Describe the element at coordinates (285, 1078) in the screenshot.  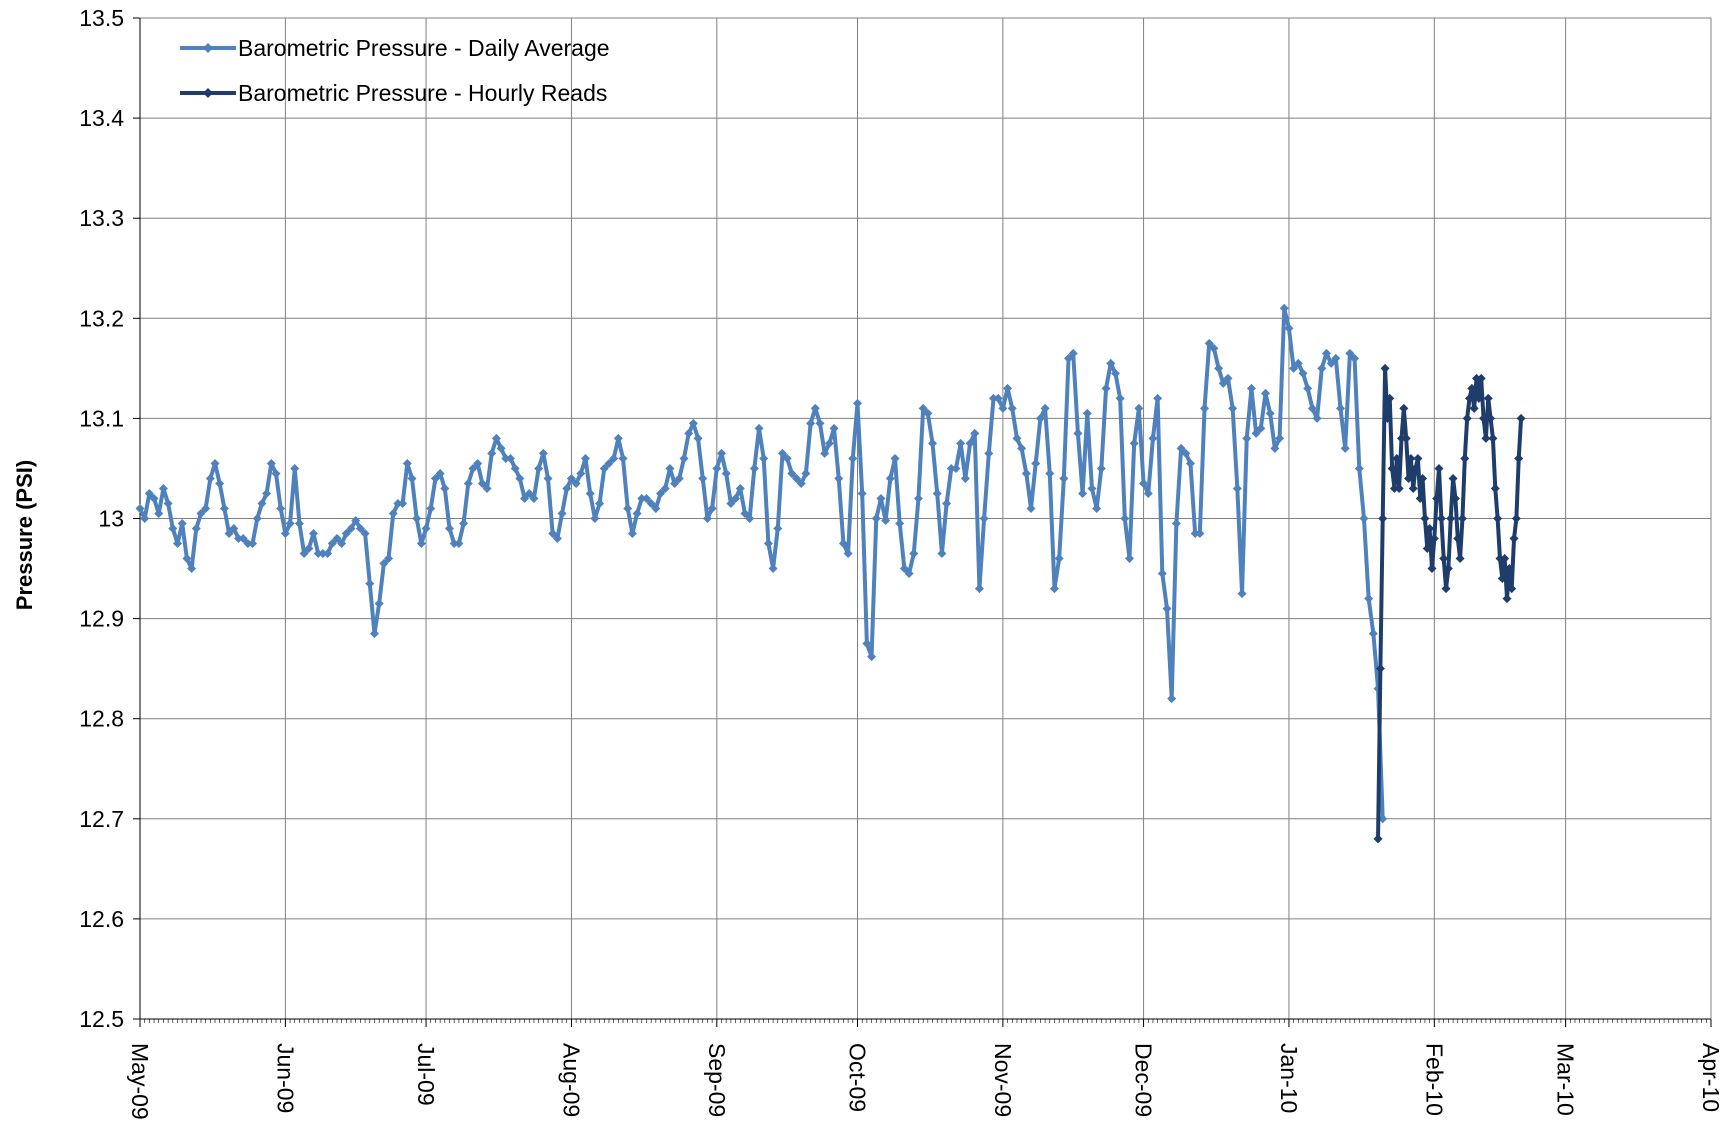
I see `x-tick-label: Jun-09` at that location.